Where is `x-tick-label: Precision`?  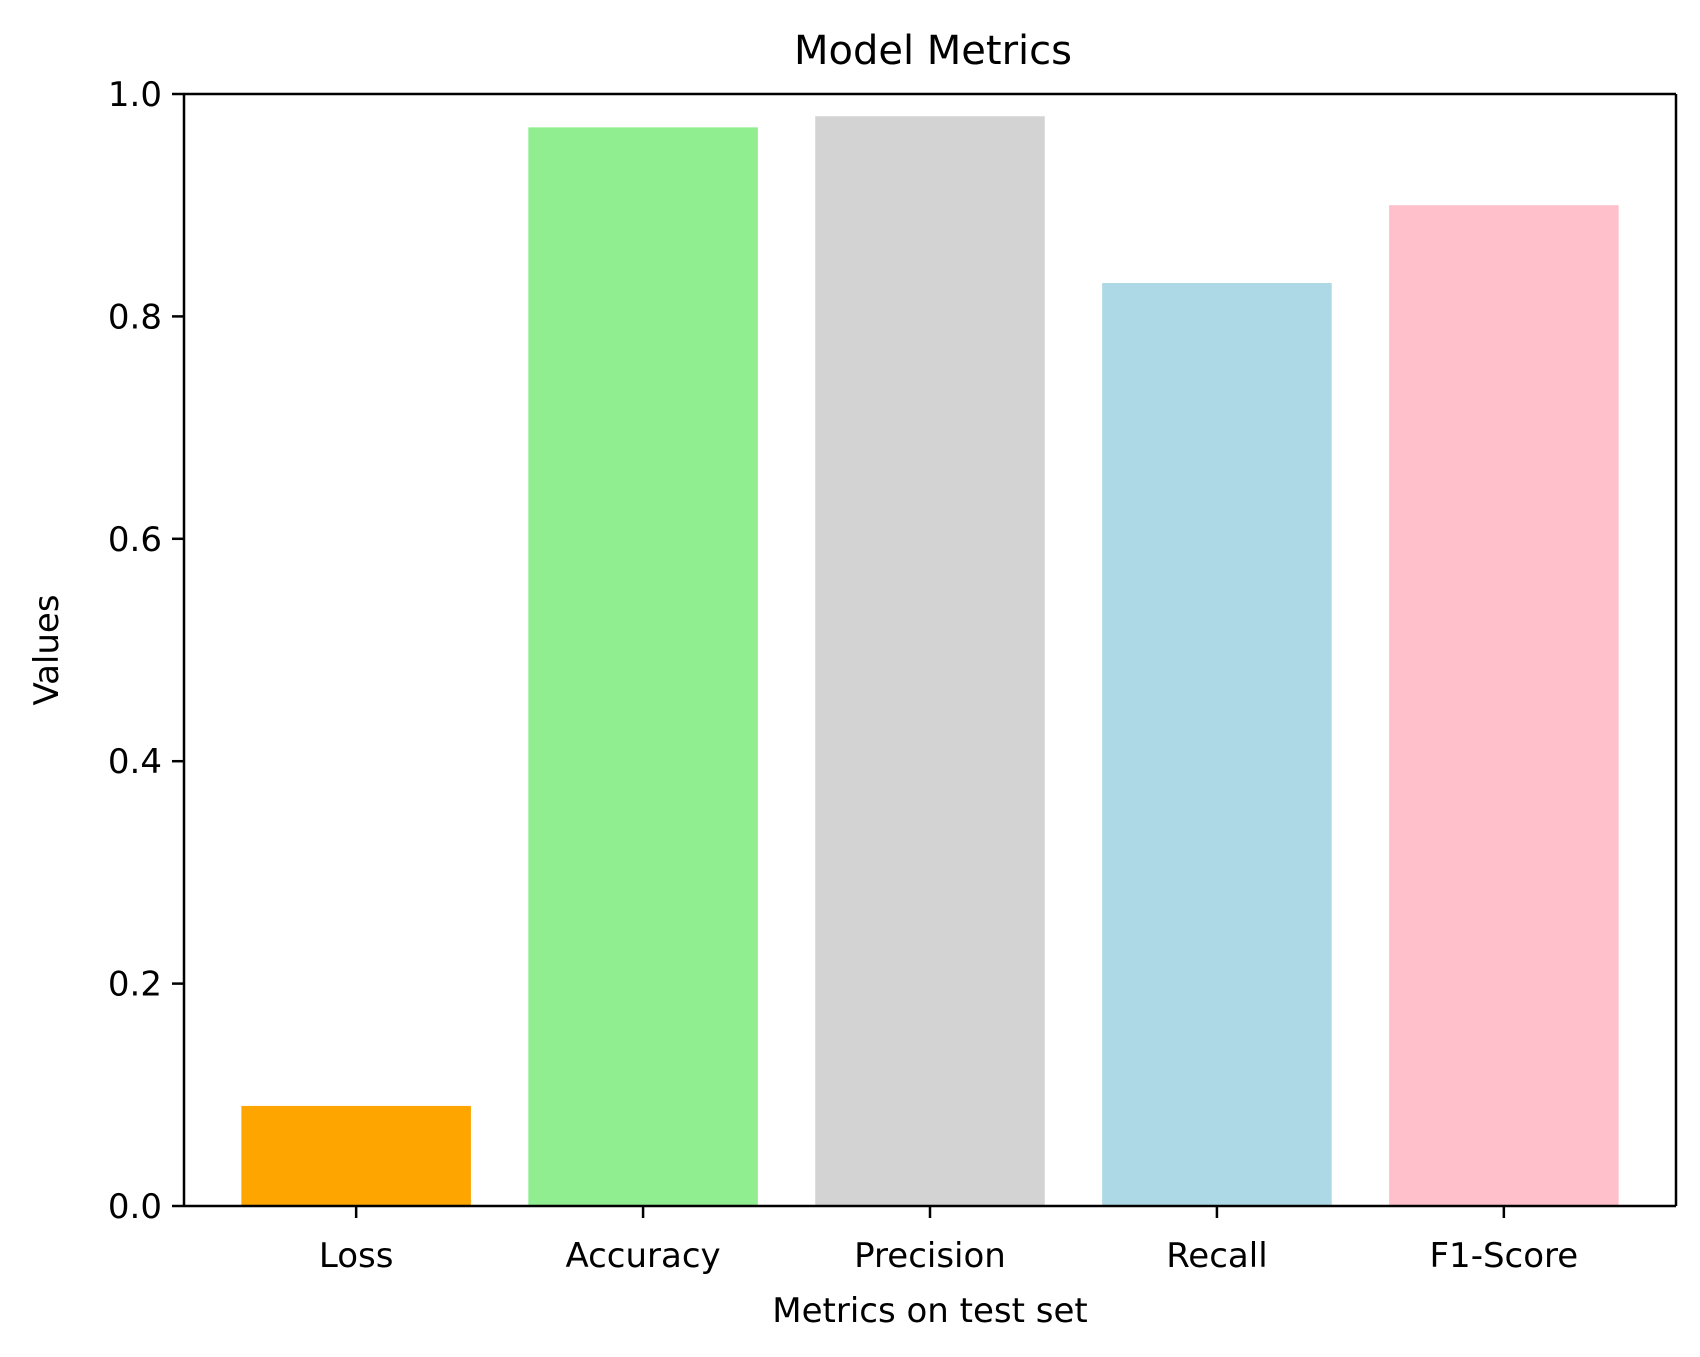
x-tick-label: Precision is located at coordinates (930, 1256).